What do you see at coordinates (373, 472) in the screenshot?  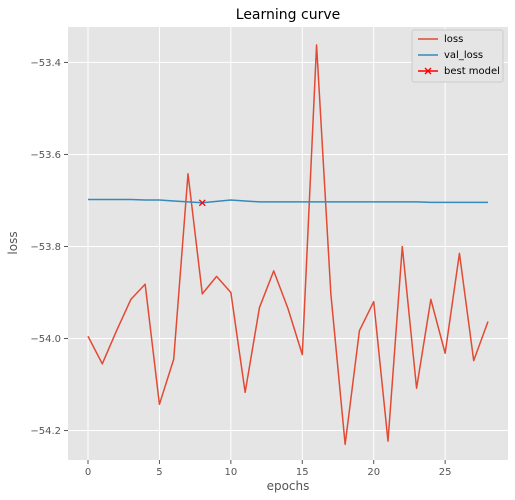 I see `x-tick-label: 20` at bounding box center [373, 472].